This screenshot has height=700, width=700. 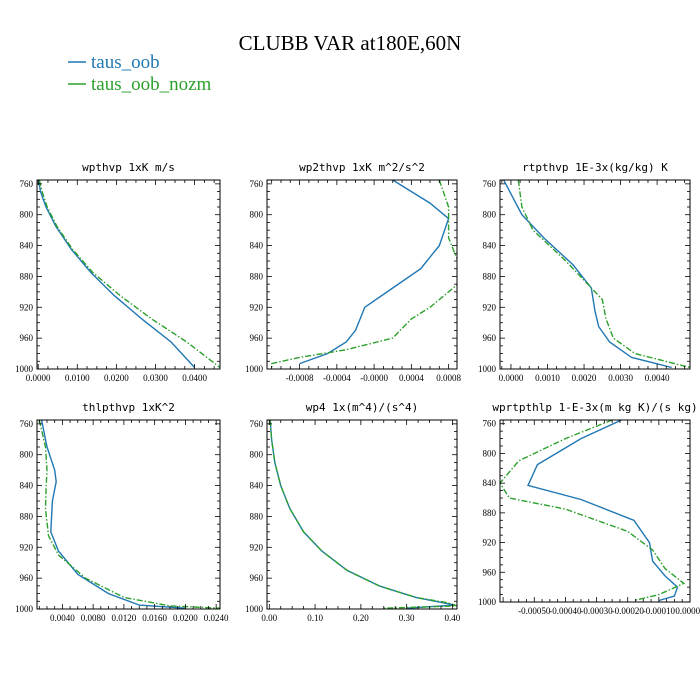 What do you see at coordinates (337, 378) in the screenshot?
I see `x-tick-label: -0.0004` at bounding box center [337, 378].